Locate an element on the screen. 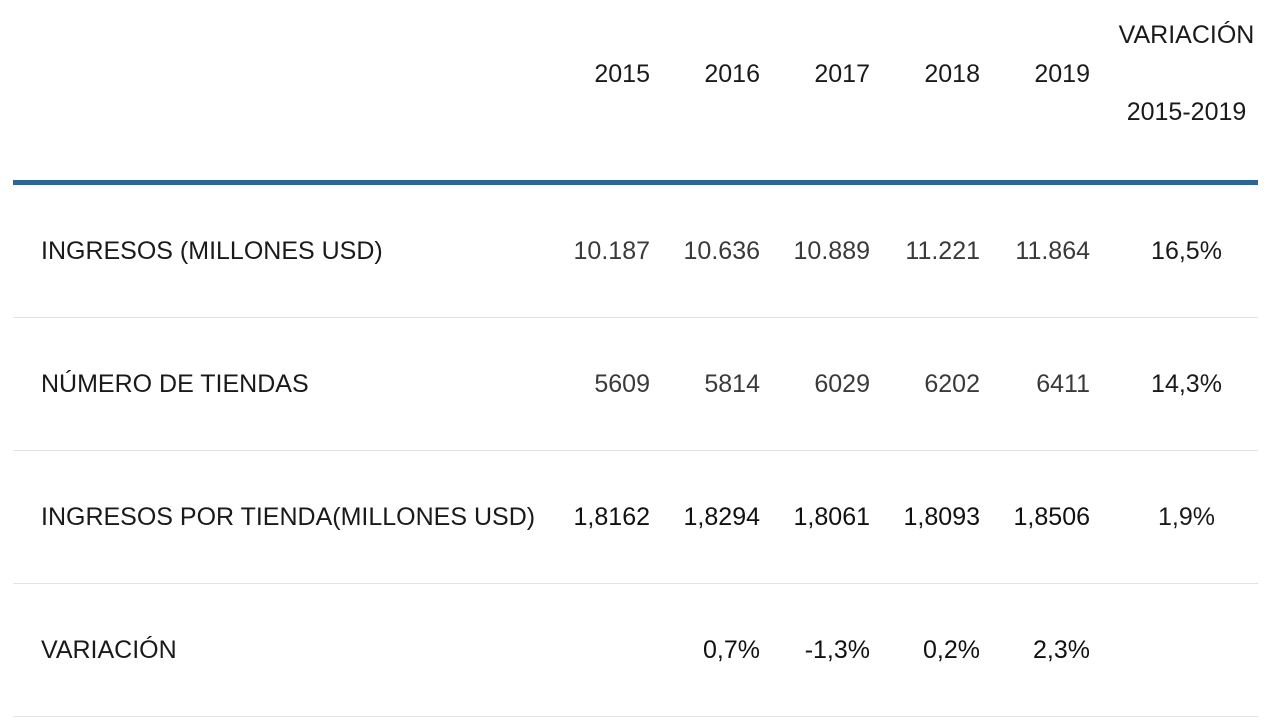 This screenshot has height=720, width=1270. table-cell: -1,3% is located at coordinates (837, 650).